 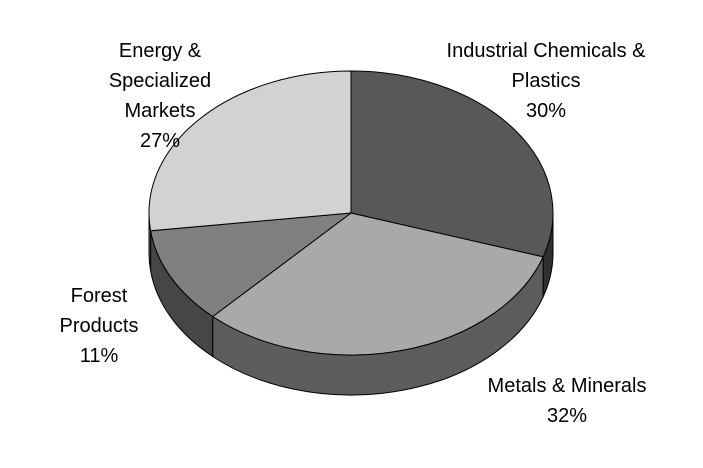 What do you see at coordinates (567, 416) in the screenshot?
I see `value-label: 32%` at bounding box center [567, 416].